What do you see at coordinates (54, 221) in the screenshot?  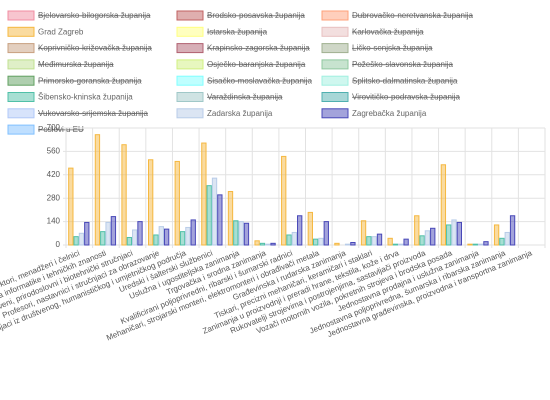 I see `y-tick-label: 140` at bounding box center [54, 221].